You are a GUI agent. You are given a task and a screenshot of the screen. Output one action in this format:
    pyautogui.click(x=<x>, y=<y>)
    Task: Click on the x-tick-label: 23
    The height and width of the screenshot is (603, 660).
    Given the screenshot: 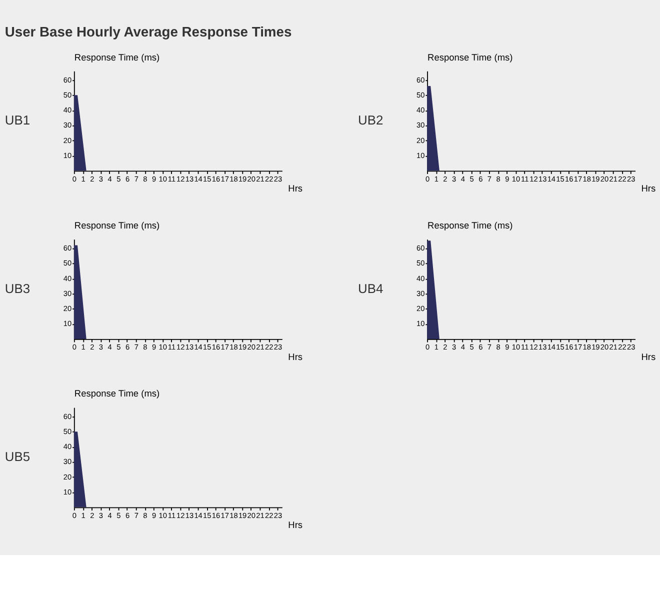 What is the action you would take?
    pyautogui.click(x=278, y=179)
    